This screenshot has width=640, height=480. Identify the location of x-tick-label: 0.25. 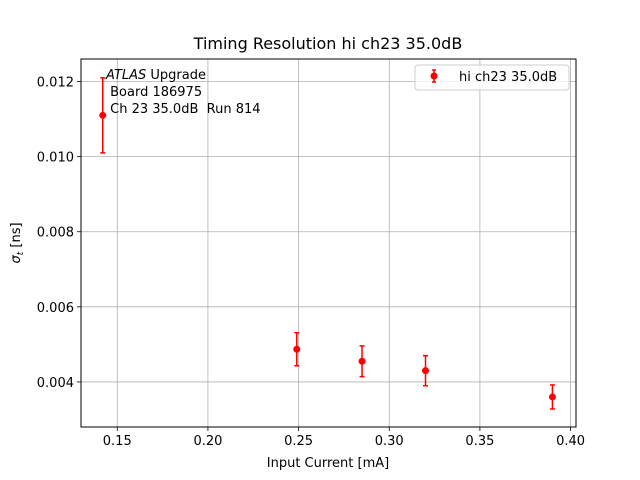
(298, 441).